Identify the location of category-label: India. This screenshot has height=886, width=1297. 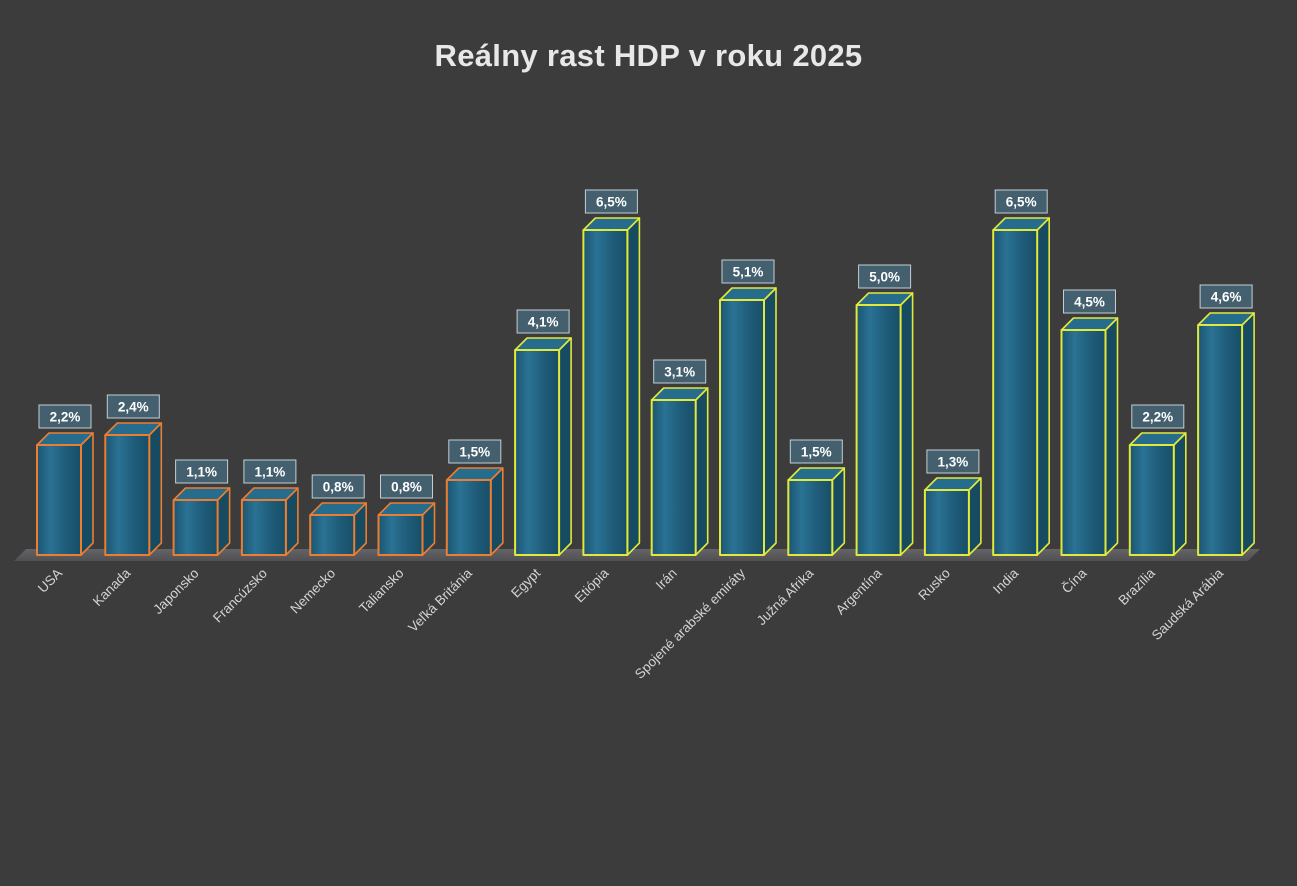
(1006, 581).